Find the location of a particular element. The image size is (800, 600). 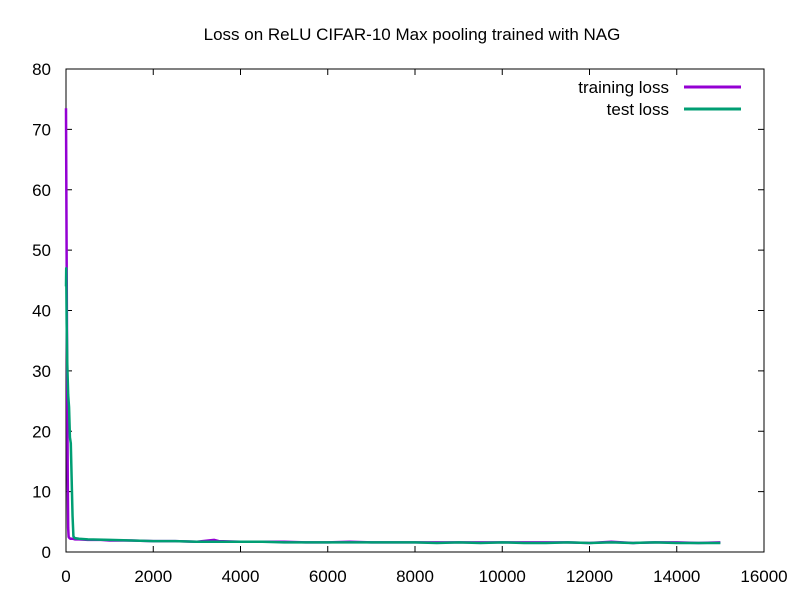

x-tick-label: 0 is located at coordinates (65, 576).